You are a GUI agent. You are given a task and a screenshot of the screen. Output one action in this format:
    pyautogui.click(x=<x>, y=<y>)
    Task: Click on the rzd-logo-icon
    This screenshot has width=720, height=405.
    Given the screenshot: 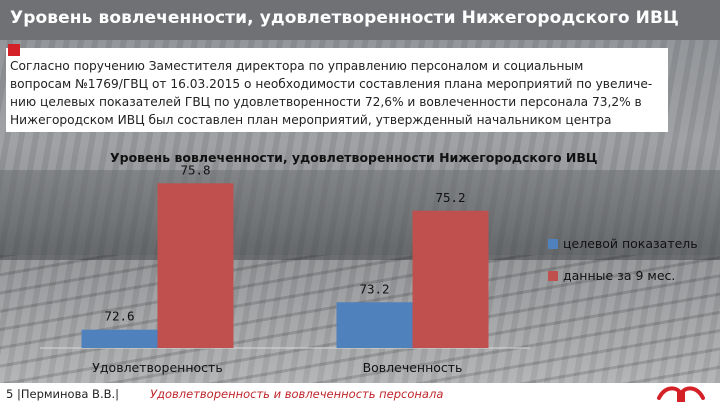 What is the action you would take?
    pyautogui.click(x=681, y=394)
    